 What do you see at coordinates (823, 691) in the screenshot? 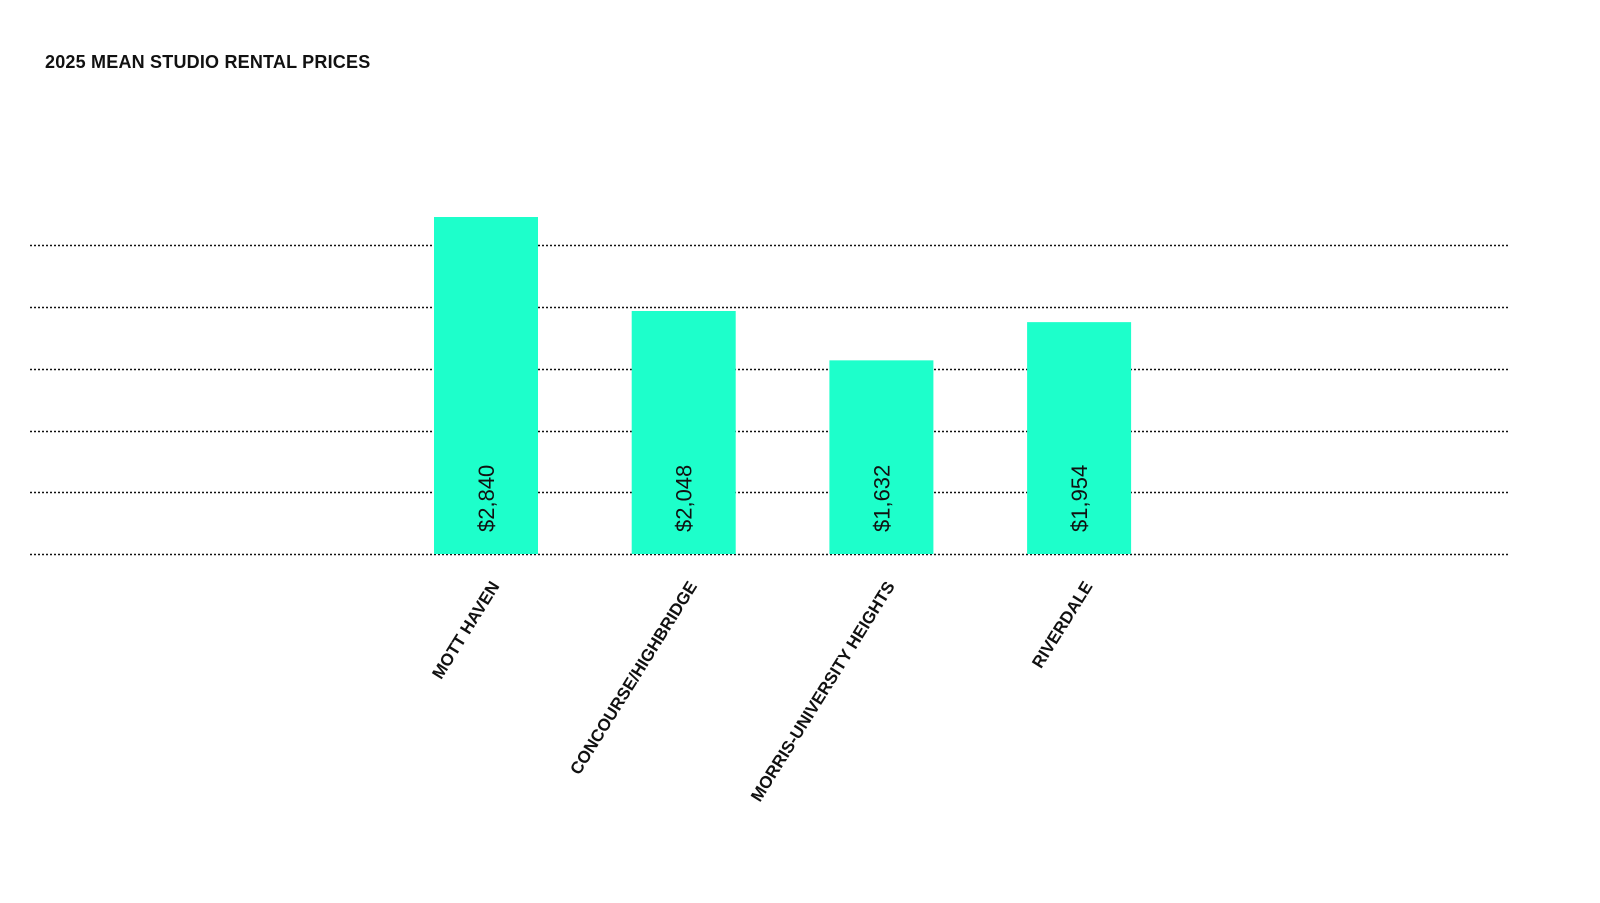
I see `category-label: MORRIS-UNIVERSITY HEIGHTS` at bounding box center [823, 691].